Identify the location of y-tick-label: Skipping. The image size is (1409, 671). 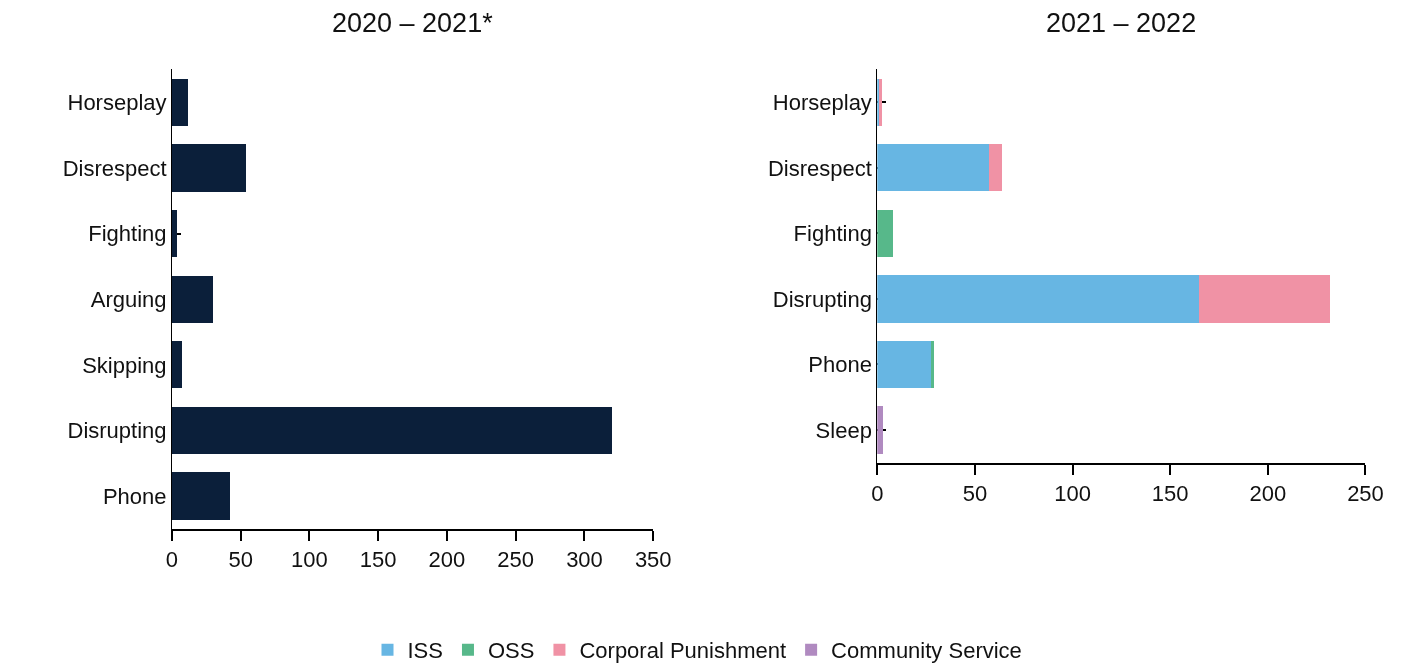
(124, 365).